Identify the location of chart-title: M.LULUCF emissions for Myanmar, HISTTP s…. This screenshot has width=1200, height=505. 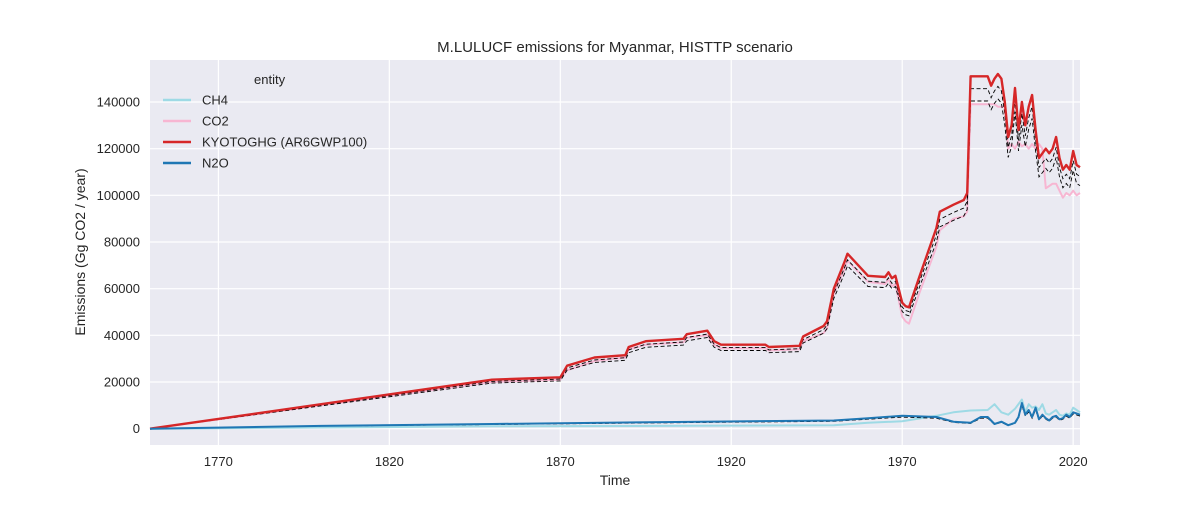
(615, 47).